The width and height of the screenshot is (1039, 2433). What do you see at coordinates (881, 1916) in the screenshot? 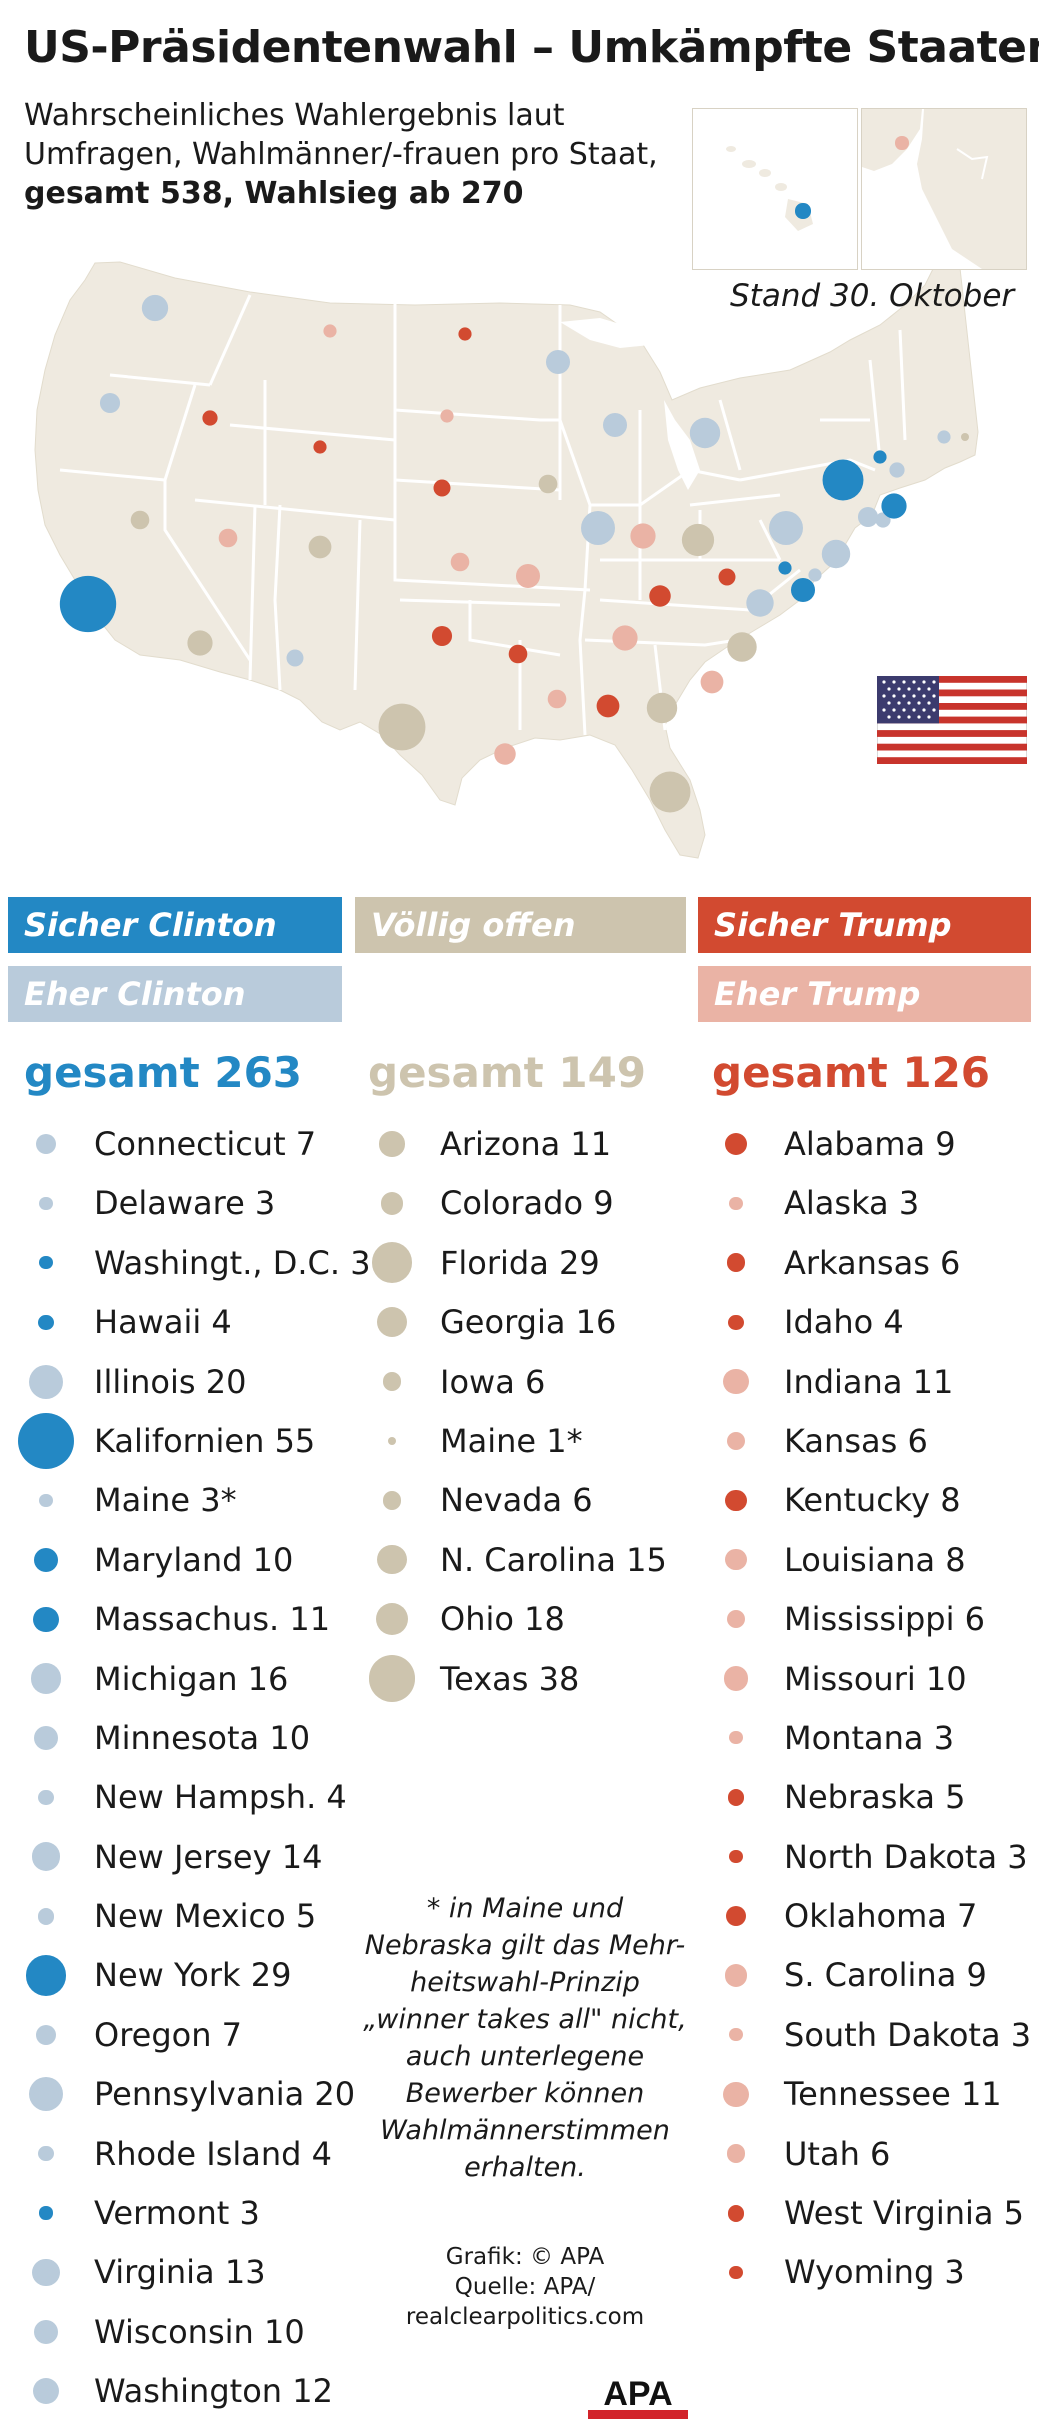
I see `state-label: Oklahoma 7` at bounding box center [881, 1916].